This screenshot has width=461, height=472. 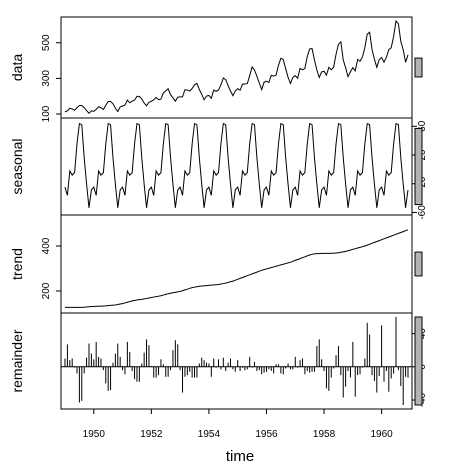 I want to click on x-tick-label: 1960, so click(x=381, y=434).